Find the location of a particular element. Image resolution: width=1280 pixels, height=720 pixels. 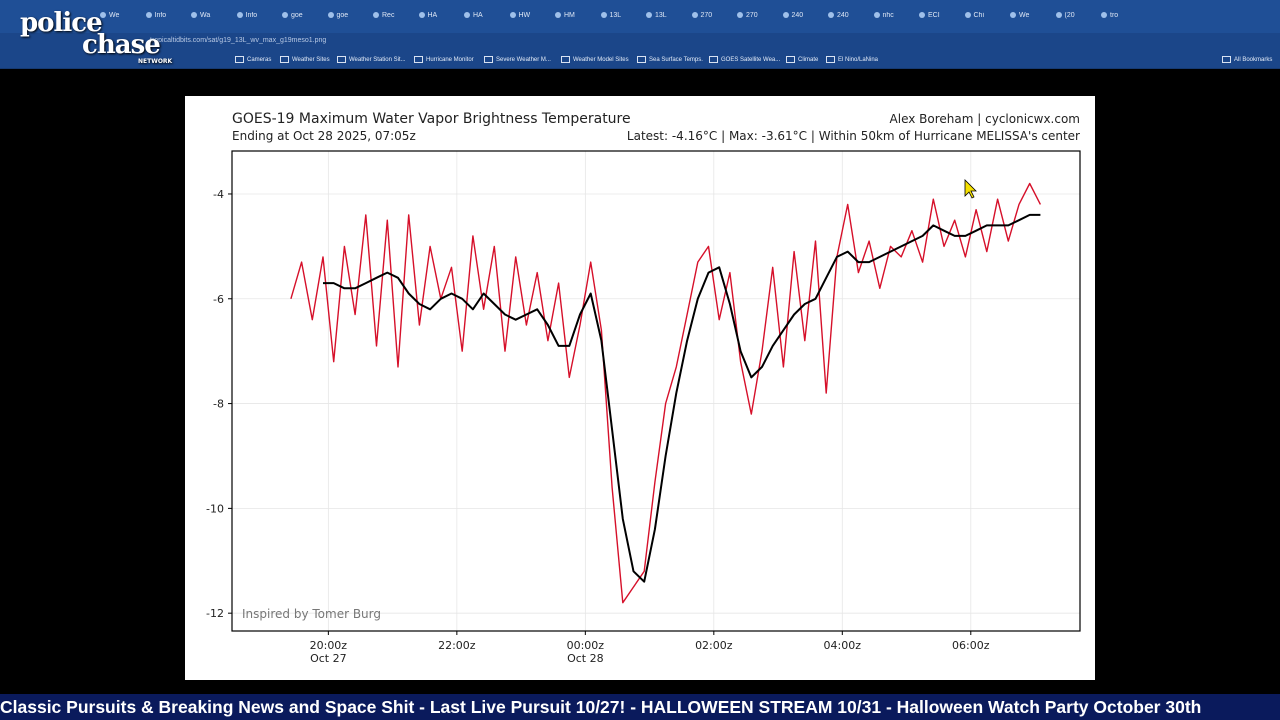

bookmark: Sea Surface Temps. is located at coordinates (670, 59).